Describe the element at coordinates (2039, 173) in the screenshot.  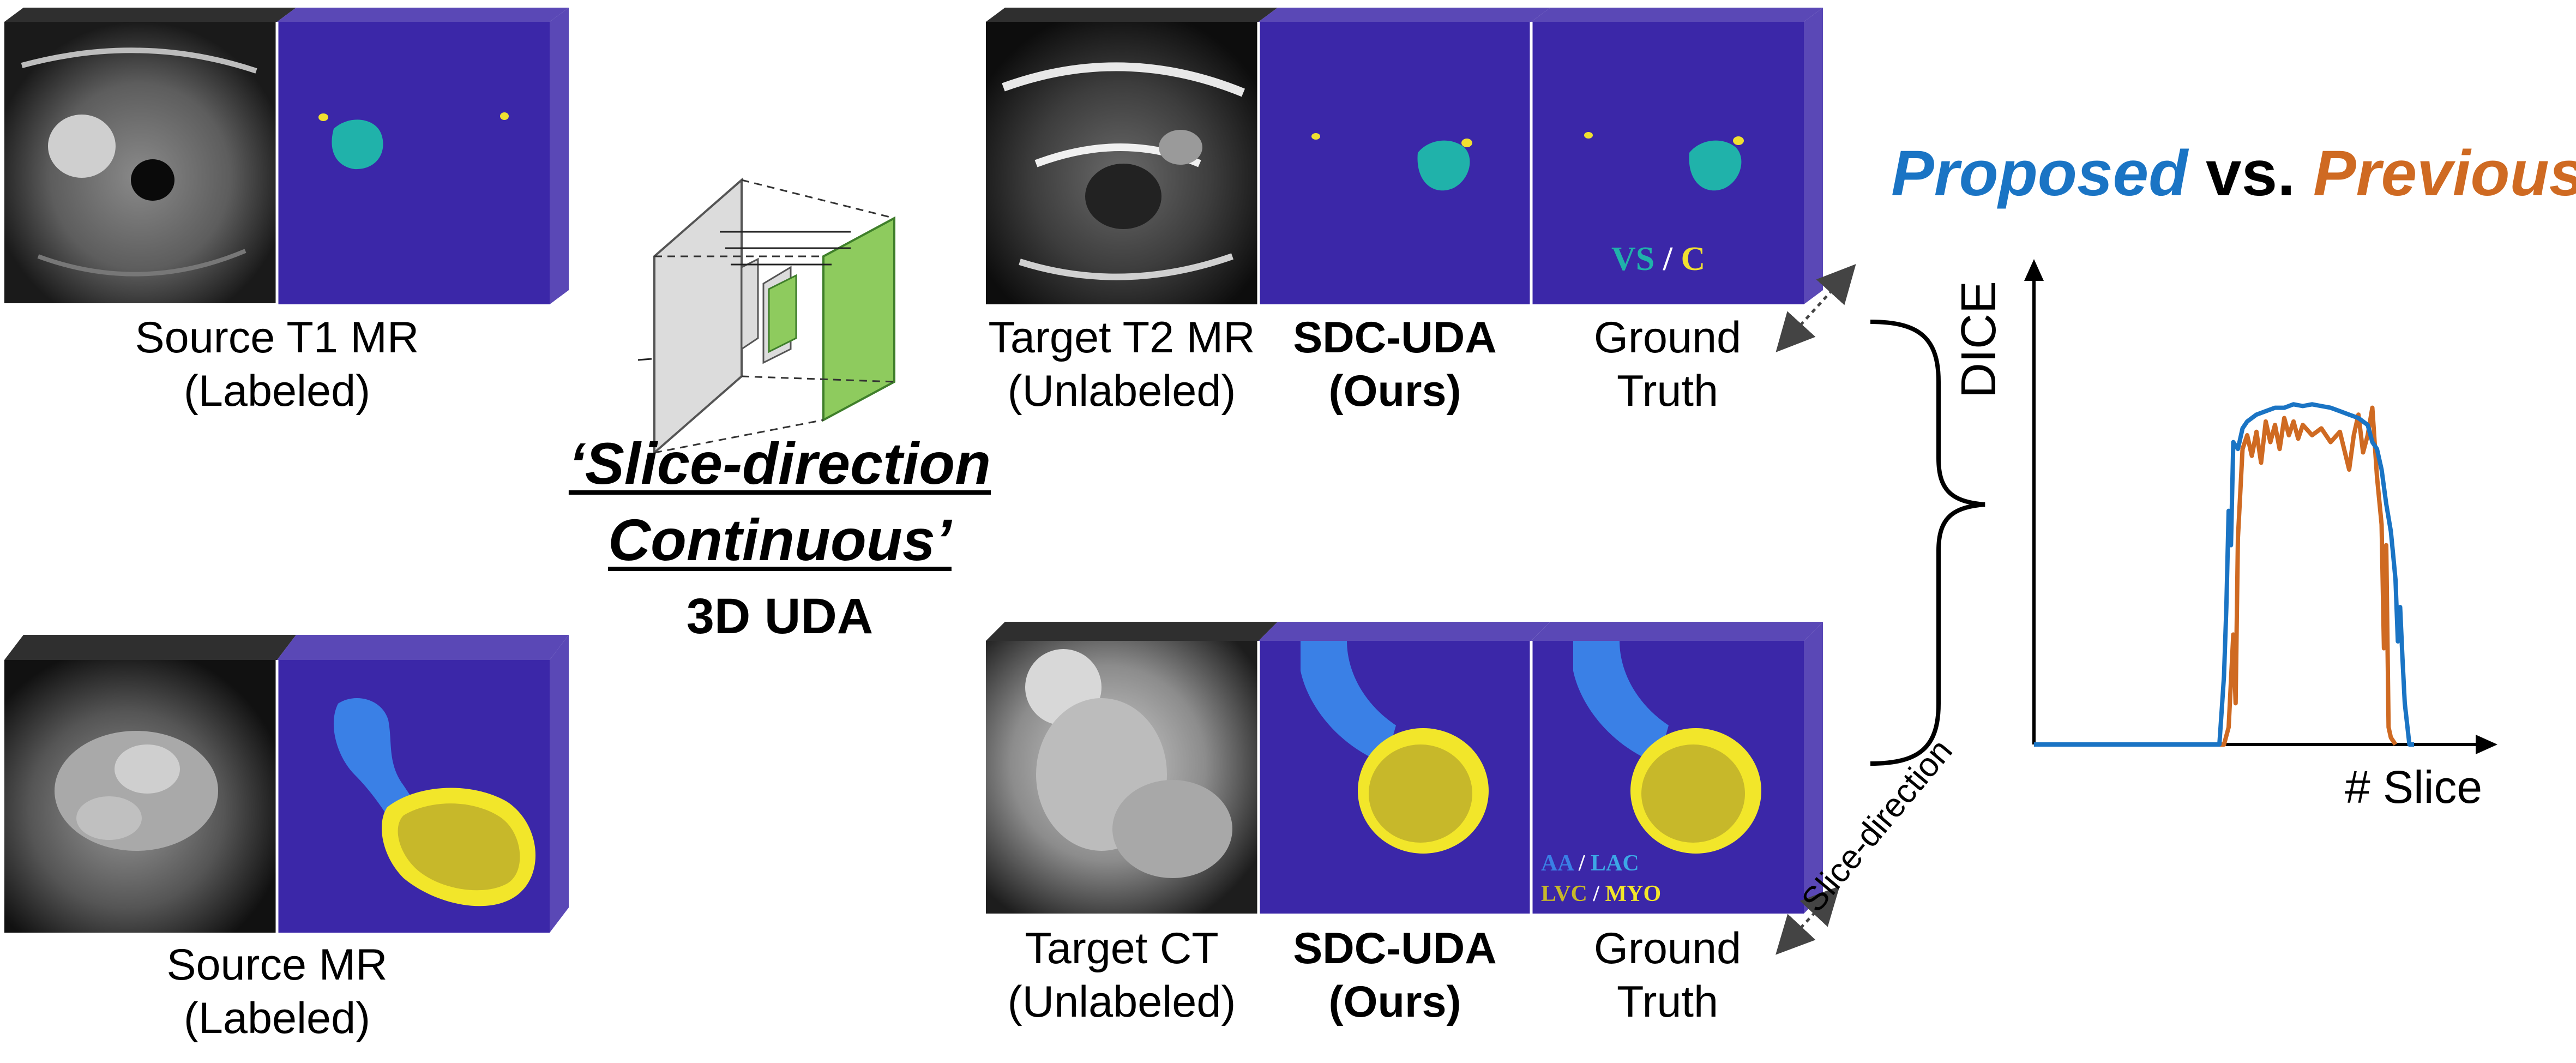
I see `proposed-label: Proposed` at that location.